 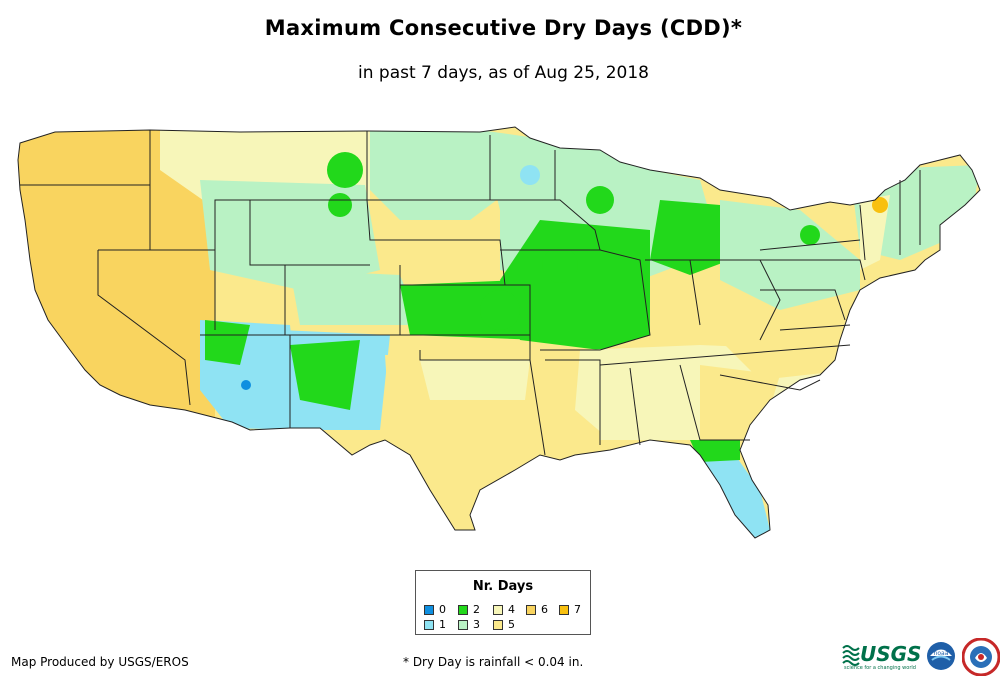 I want to click on legend-item-2: 2, so click(x=469, y=609).